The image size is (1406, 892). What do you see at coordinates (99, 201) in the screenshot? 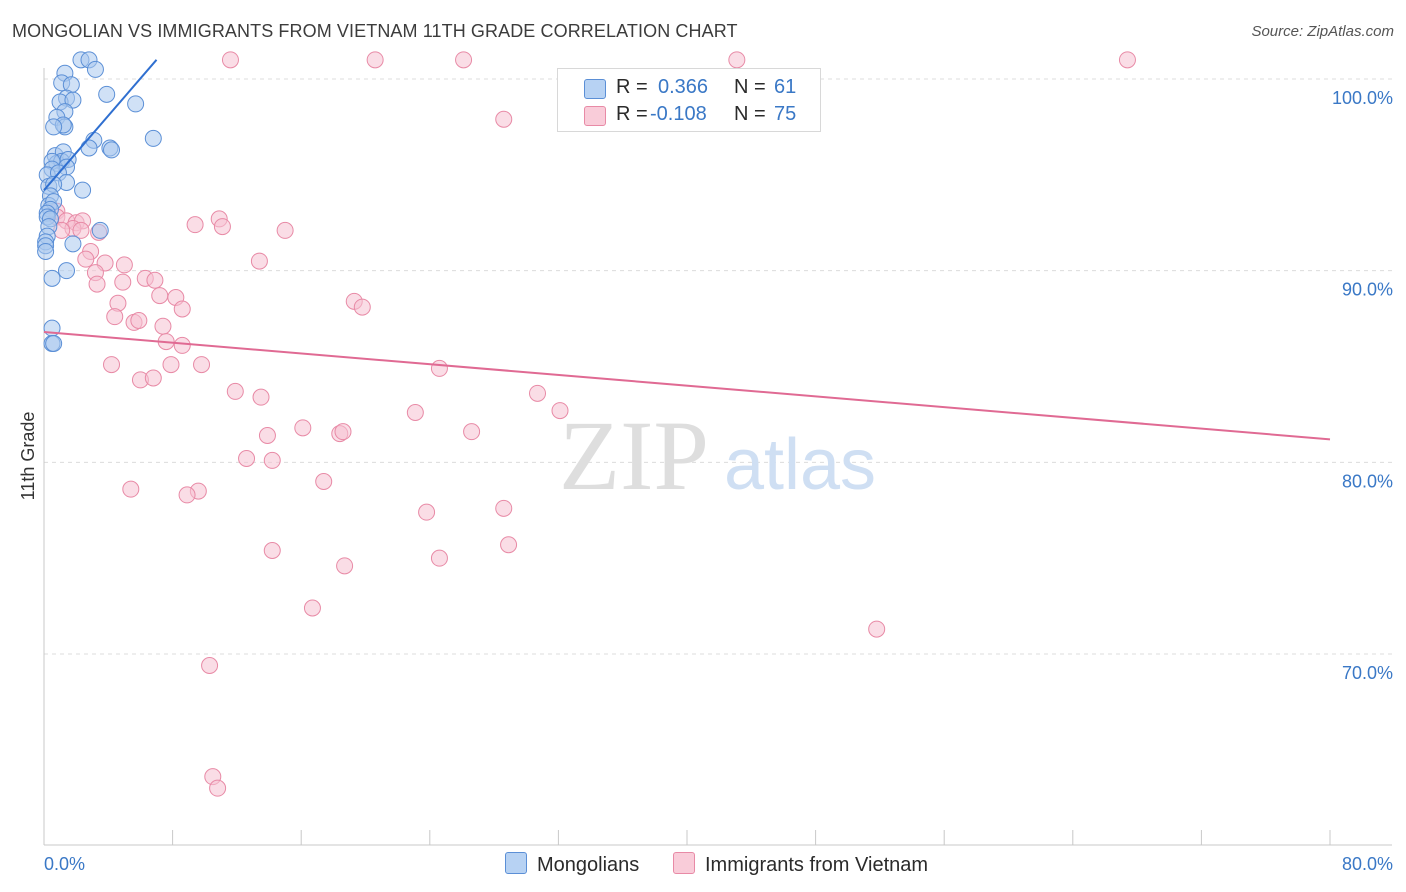
I see `mongolian-points` at bounding box center [99, 201].